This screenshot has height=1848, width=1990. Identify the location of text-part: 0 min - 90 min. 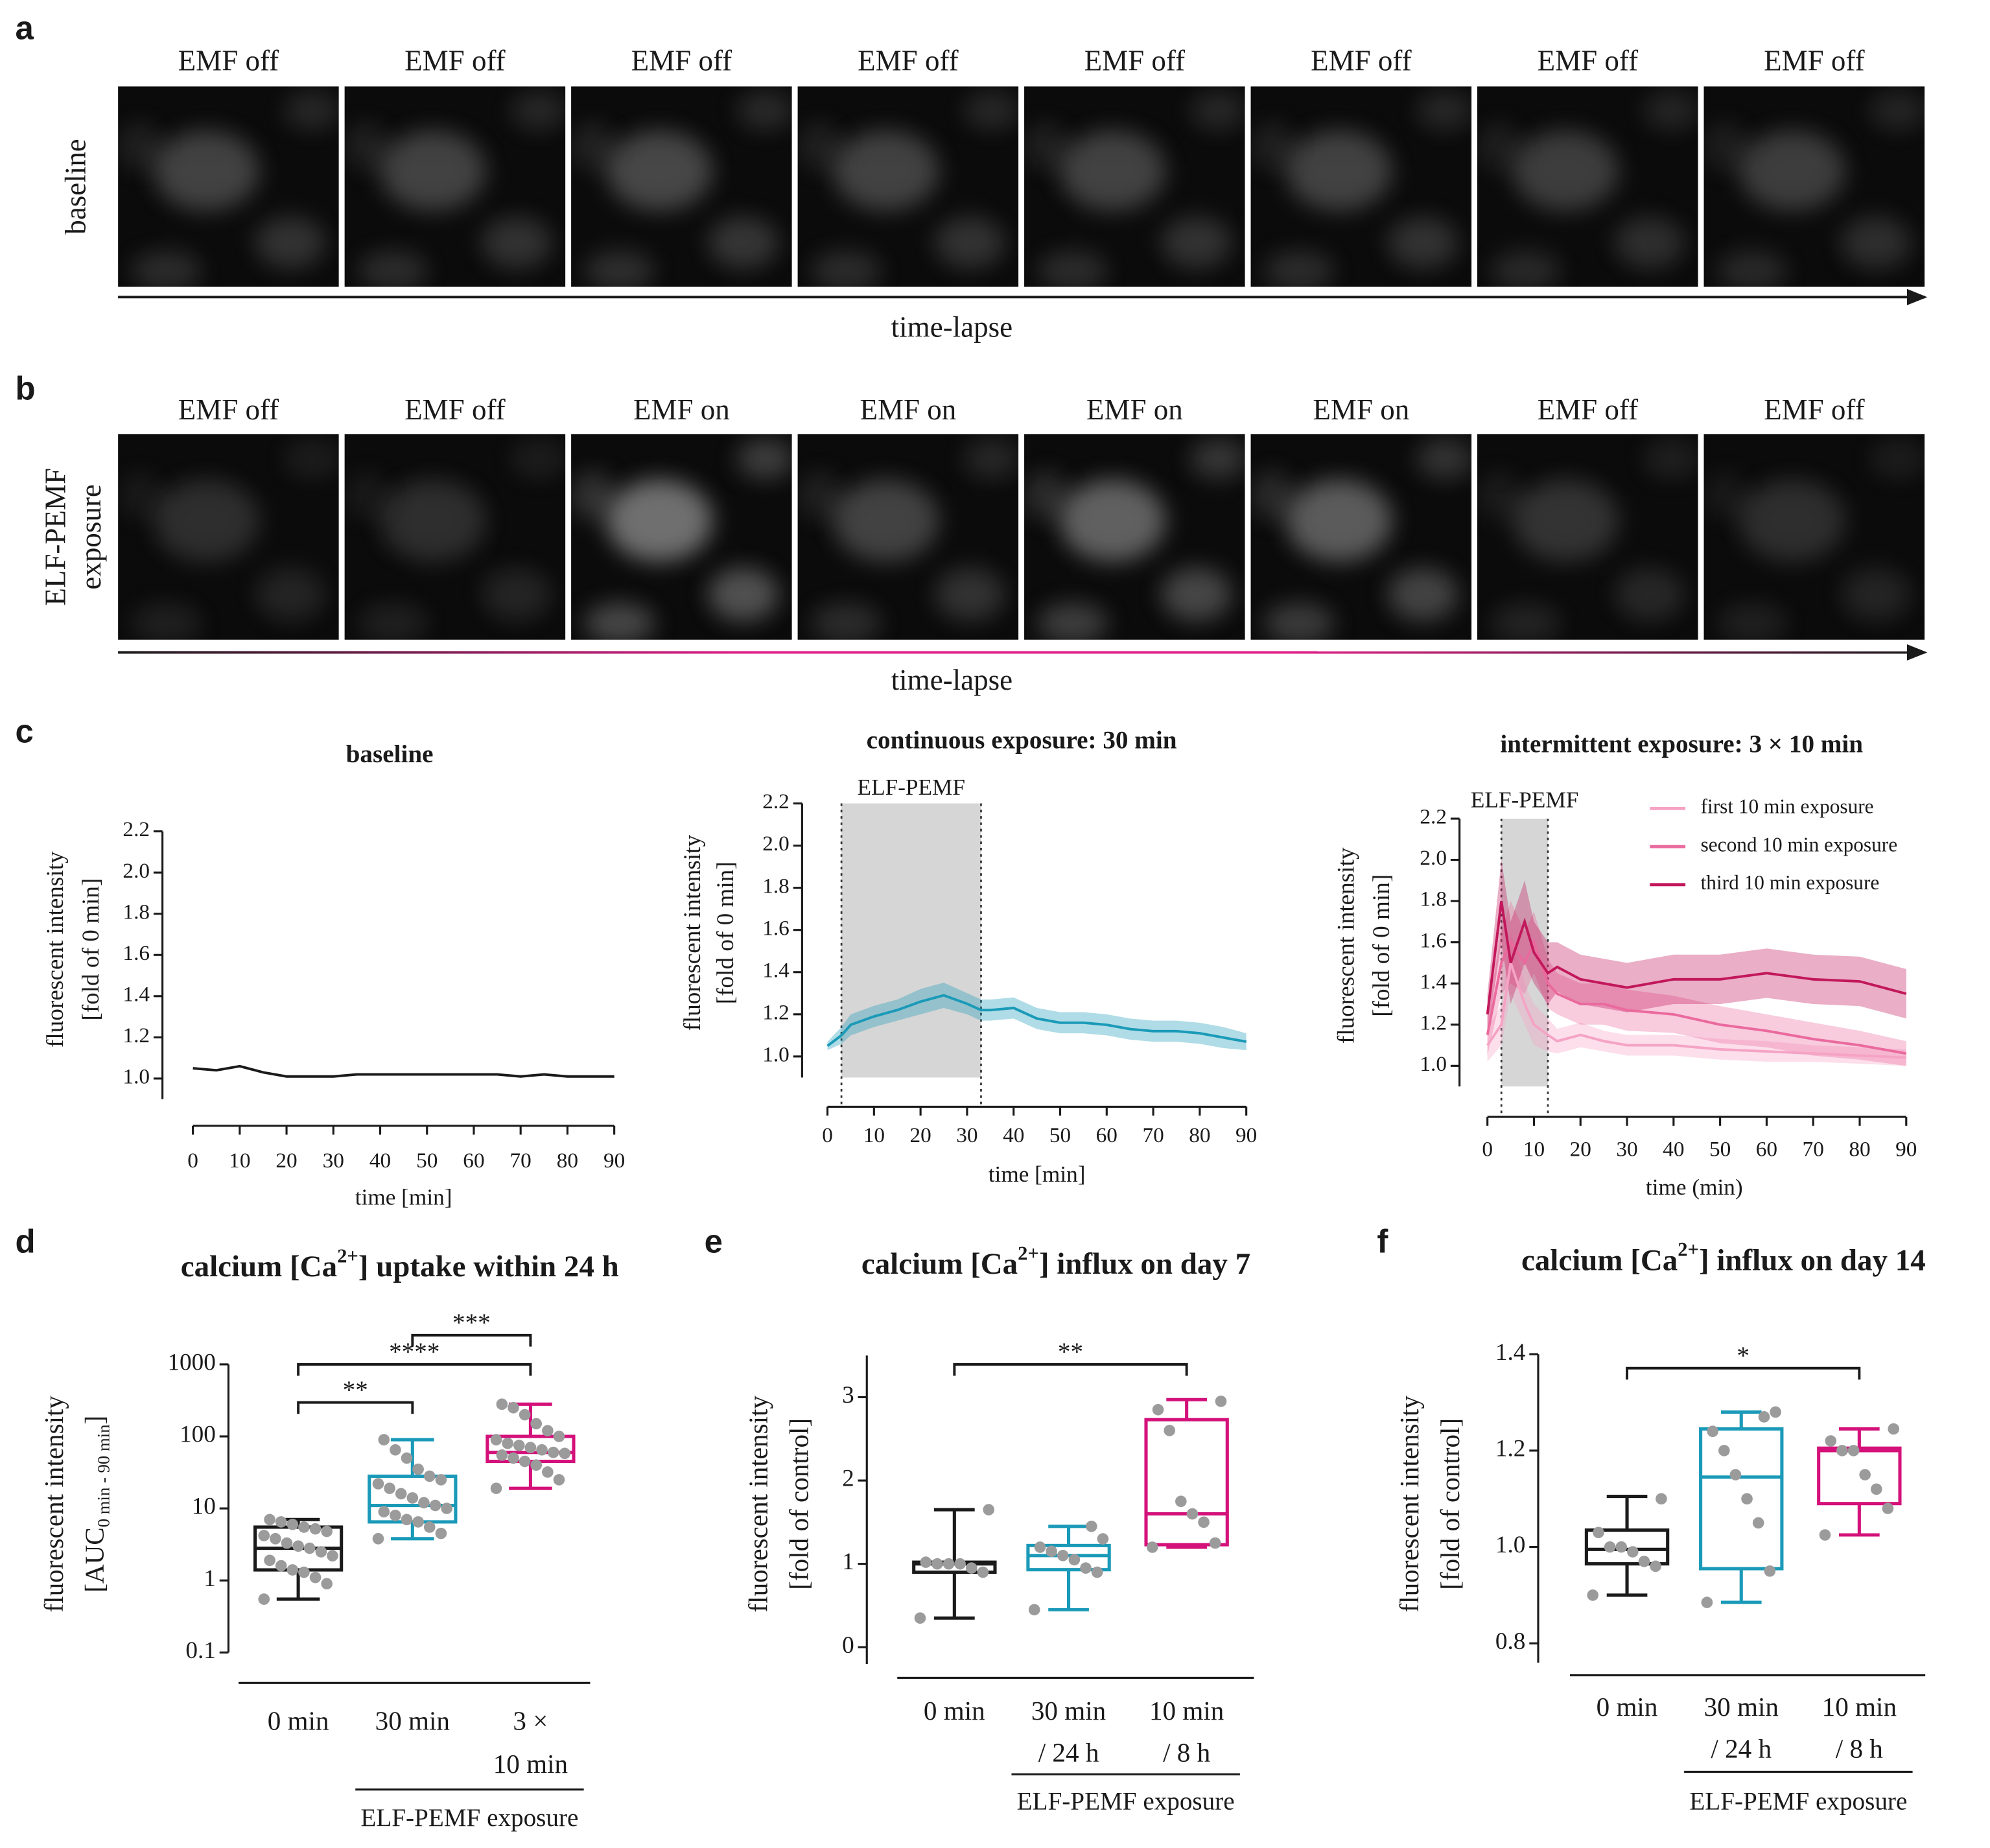
(103, 1476).